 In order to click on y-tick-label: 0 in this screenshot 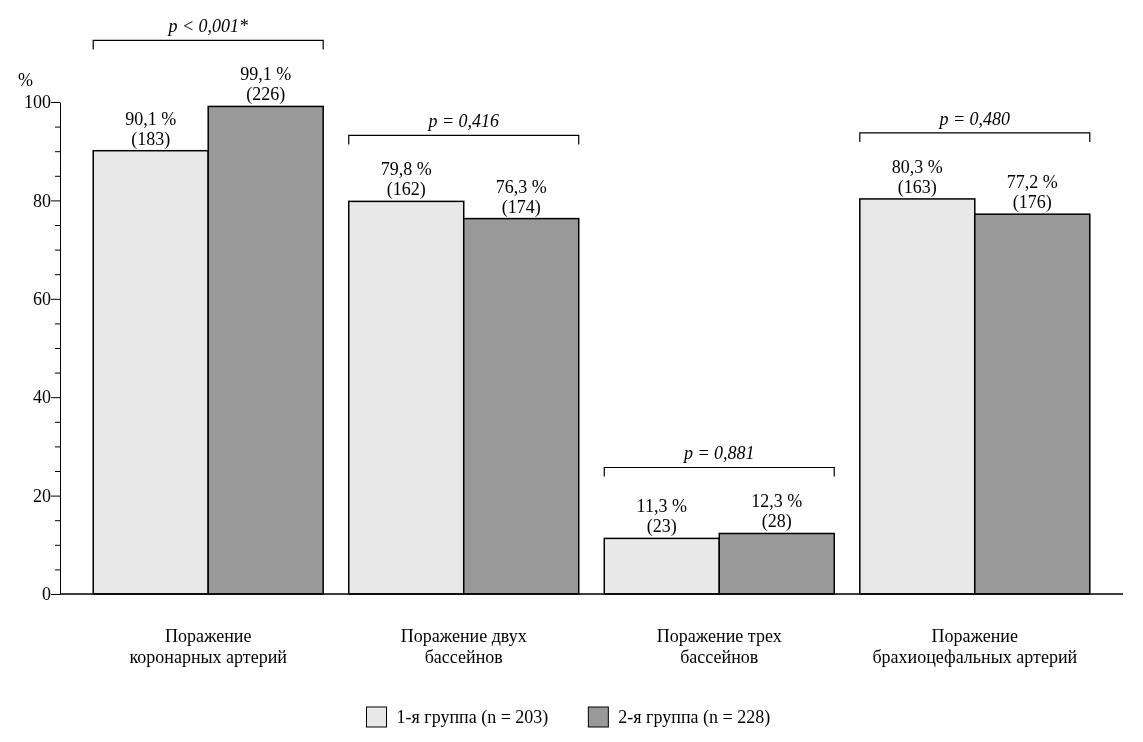, I will do `click(46, 594)`.